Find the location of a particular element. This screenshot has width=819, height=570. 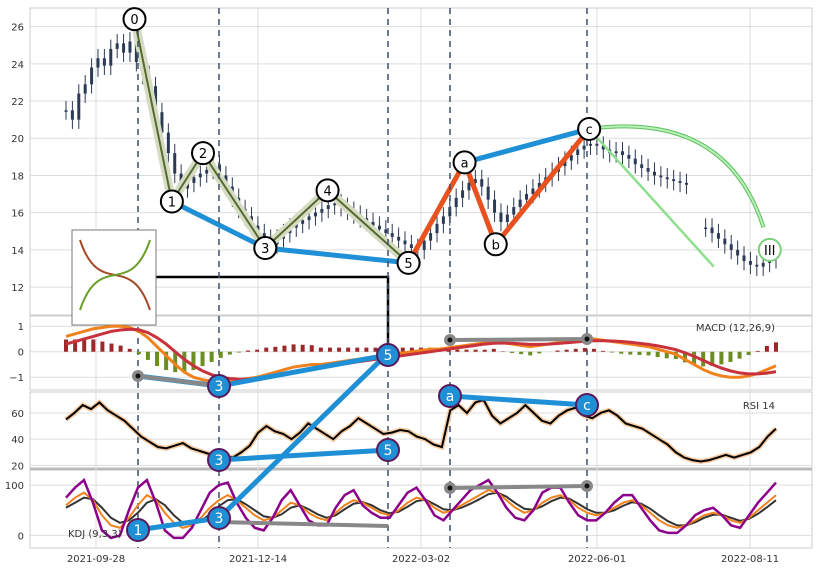

rsi-tick-label: 60 is located at coordinates (17, 414).